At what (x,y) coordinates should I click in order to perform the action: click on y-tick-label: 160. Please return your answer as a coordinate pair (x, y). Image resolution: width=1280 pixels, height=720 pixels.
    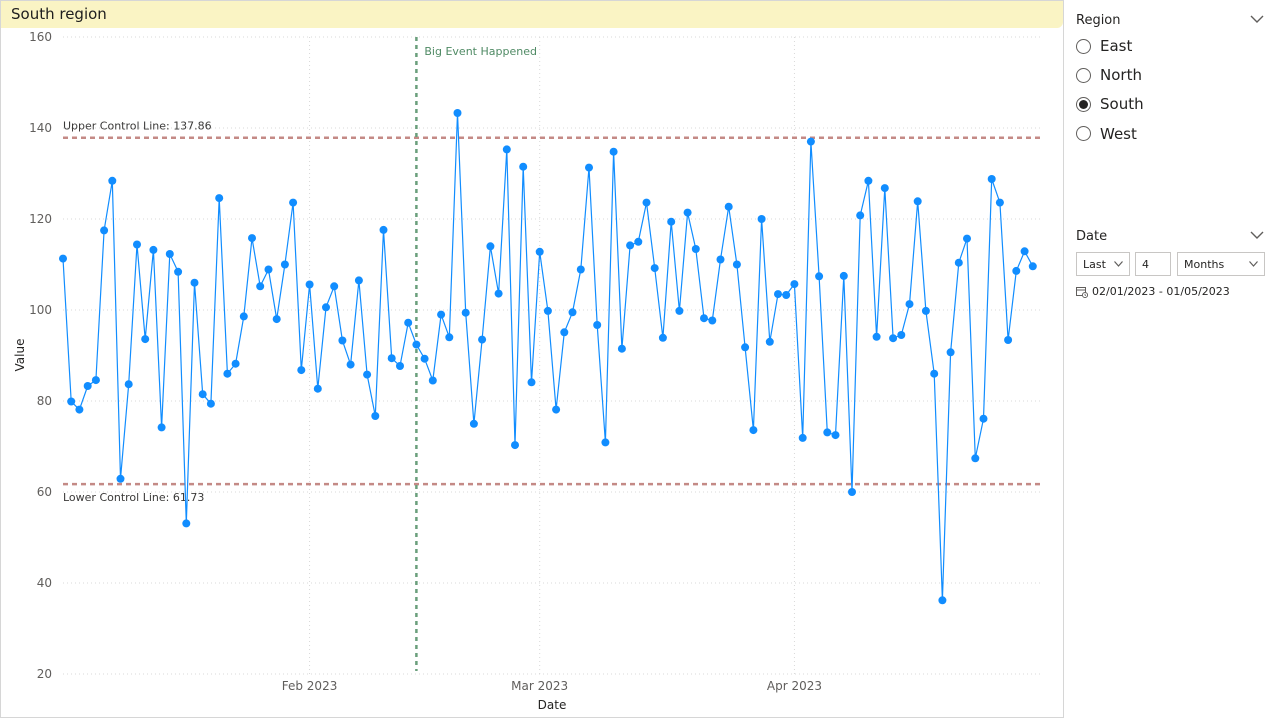
    Looking at the image, I should click on (40, 37).